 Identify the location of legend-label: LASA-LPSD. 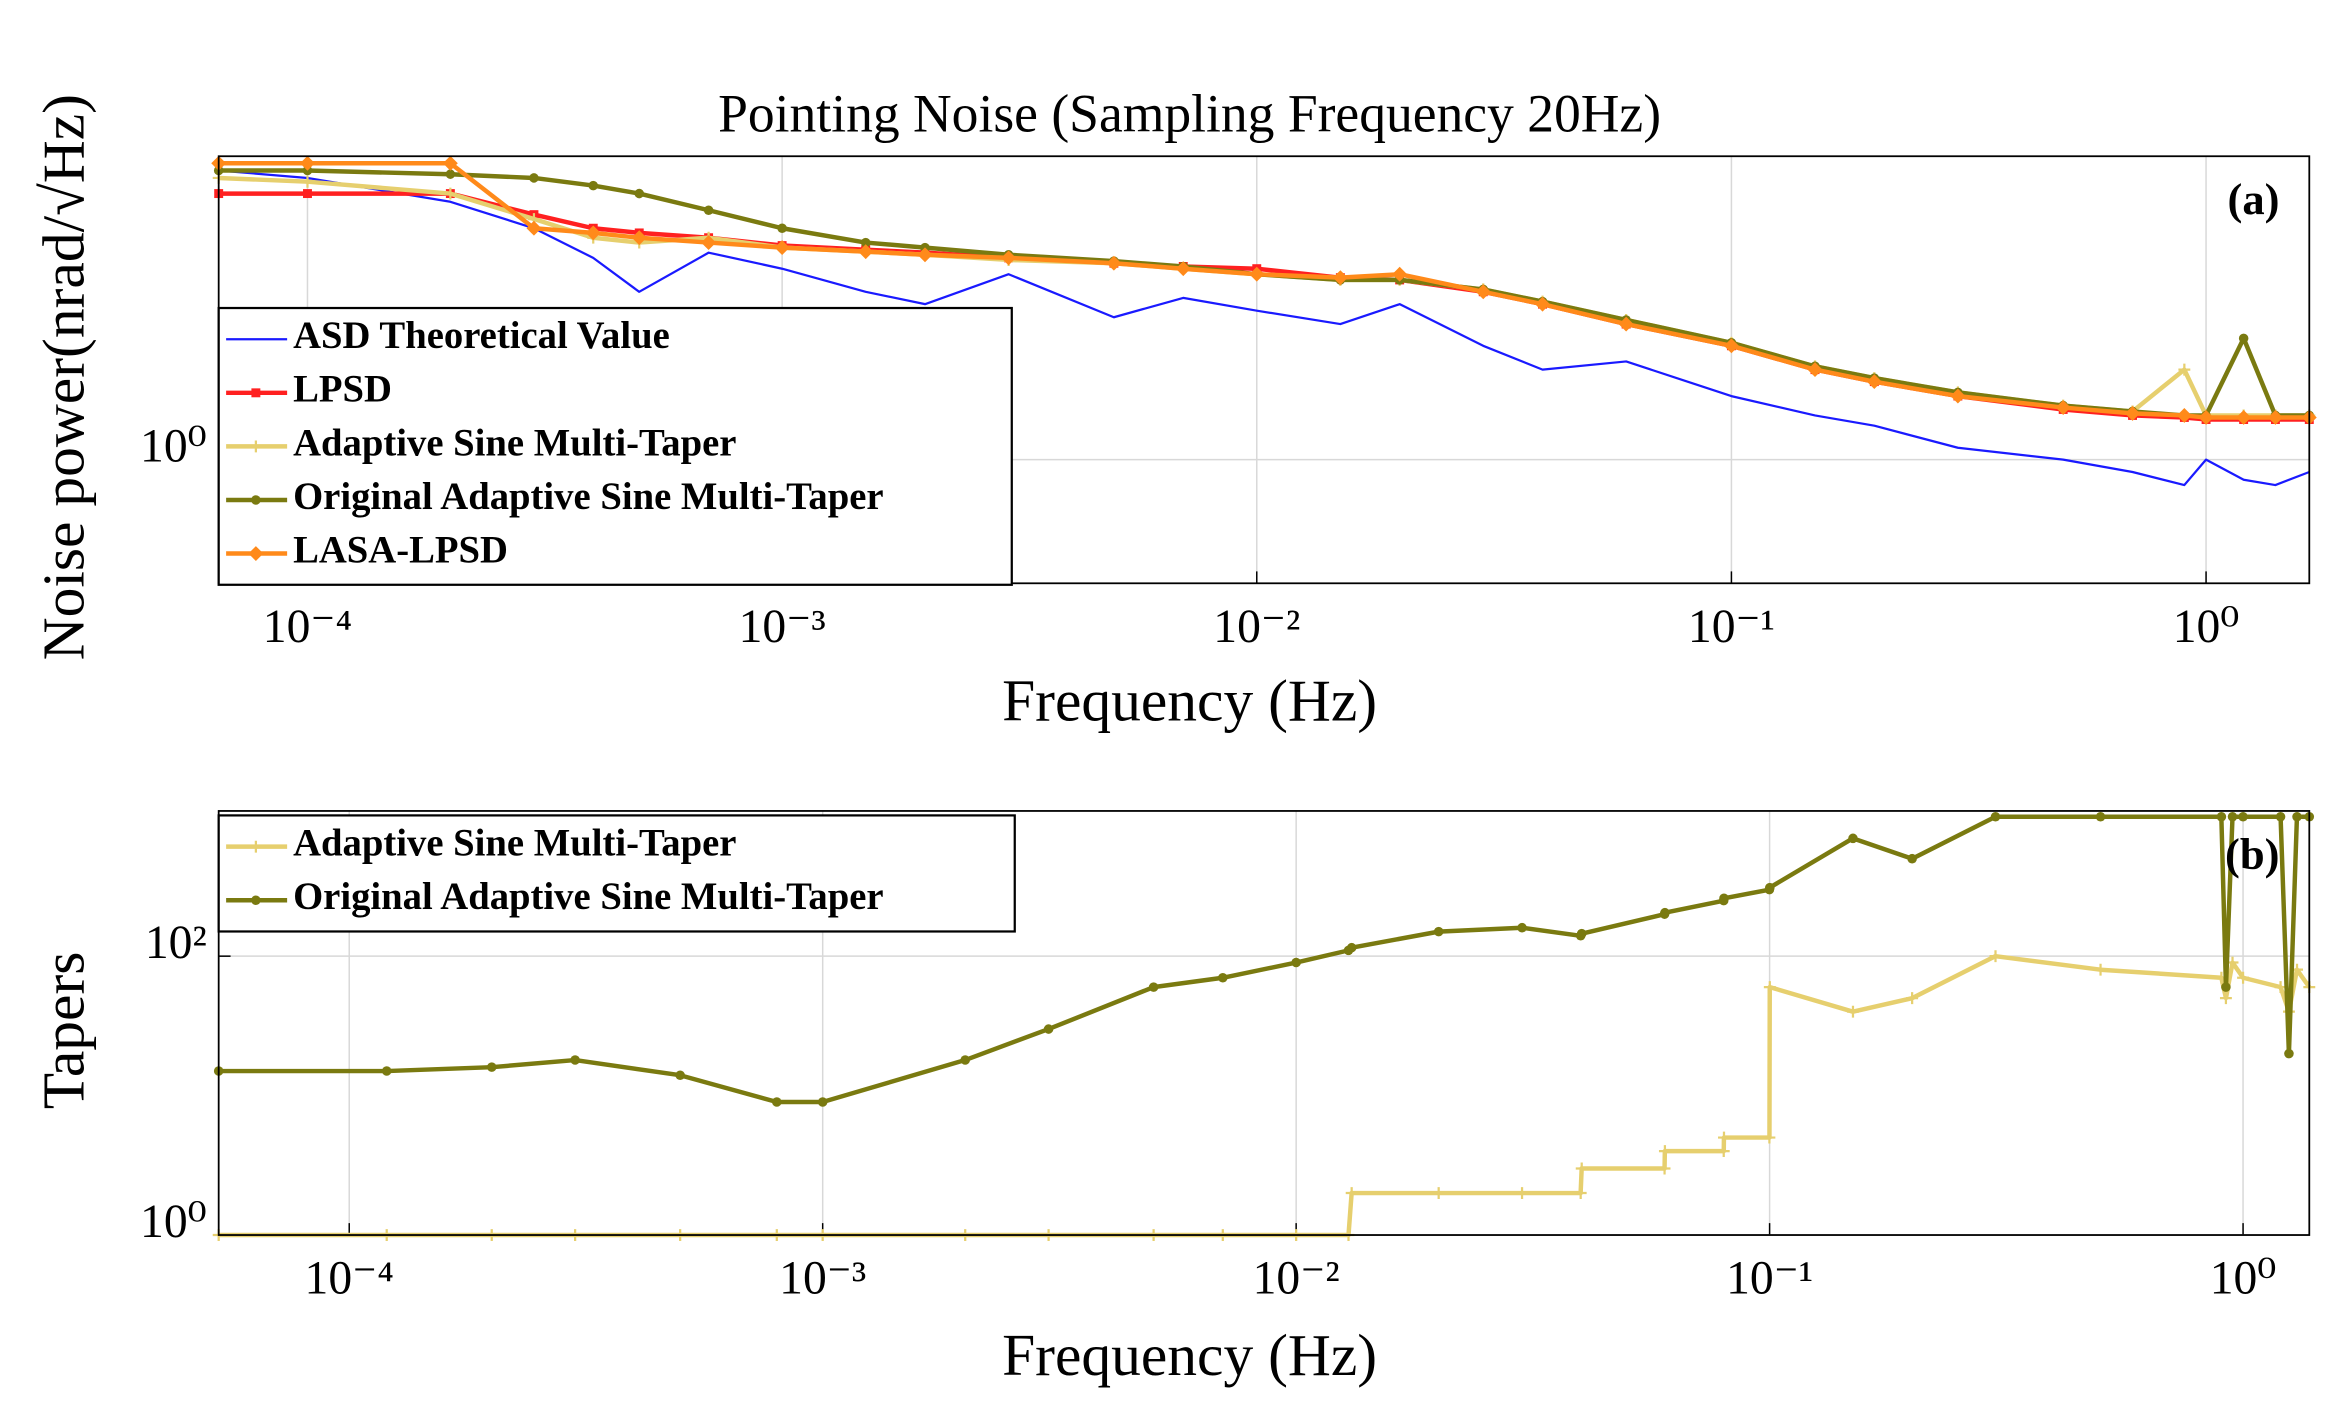
(400, 550).